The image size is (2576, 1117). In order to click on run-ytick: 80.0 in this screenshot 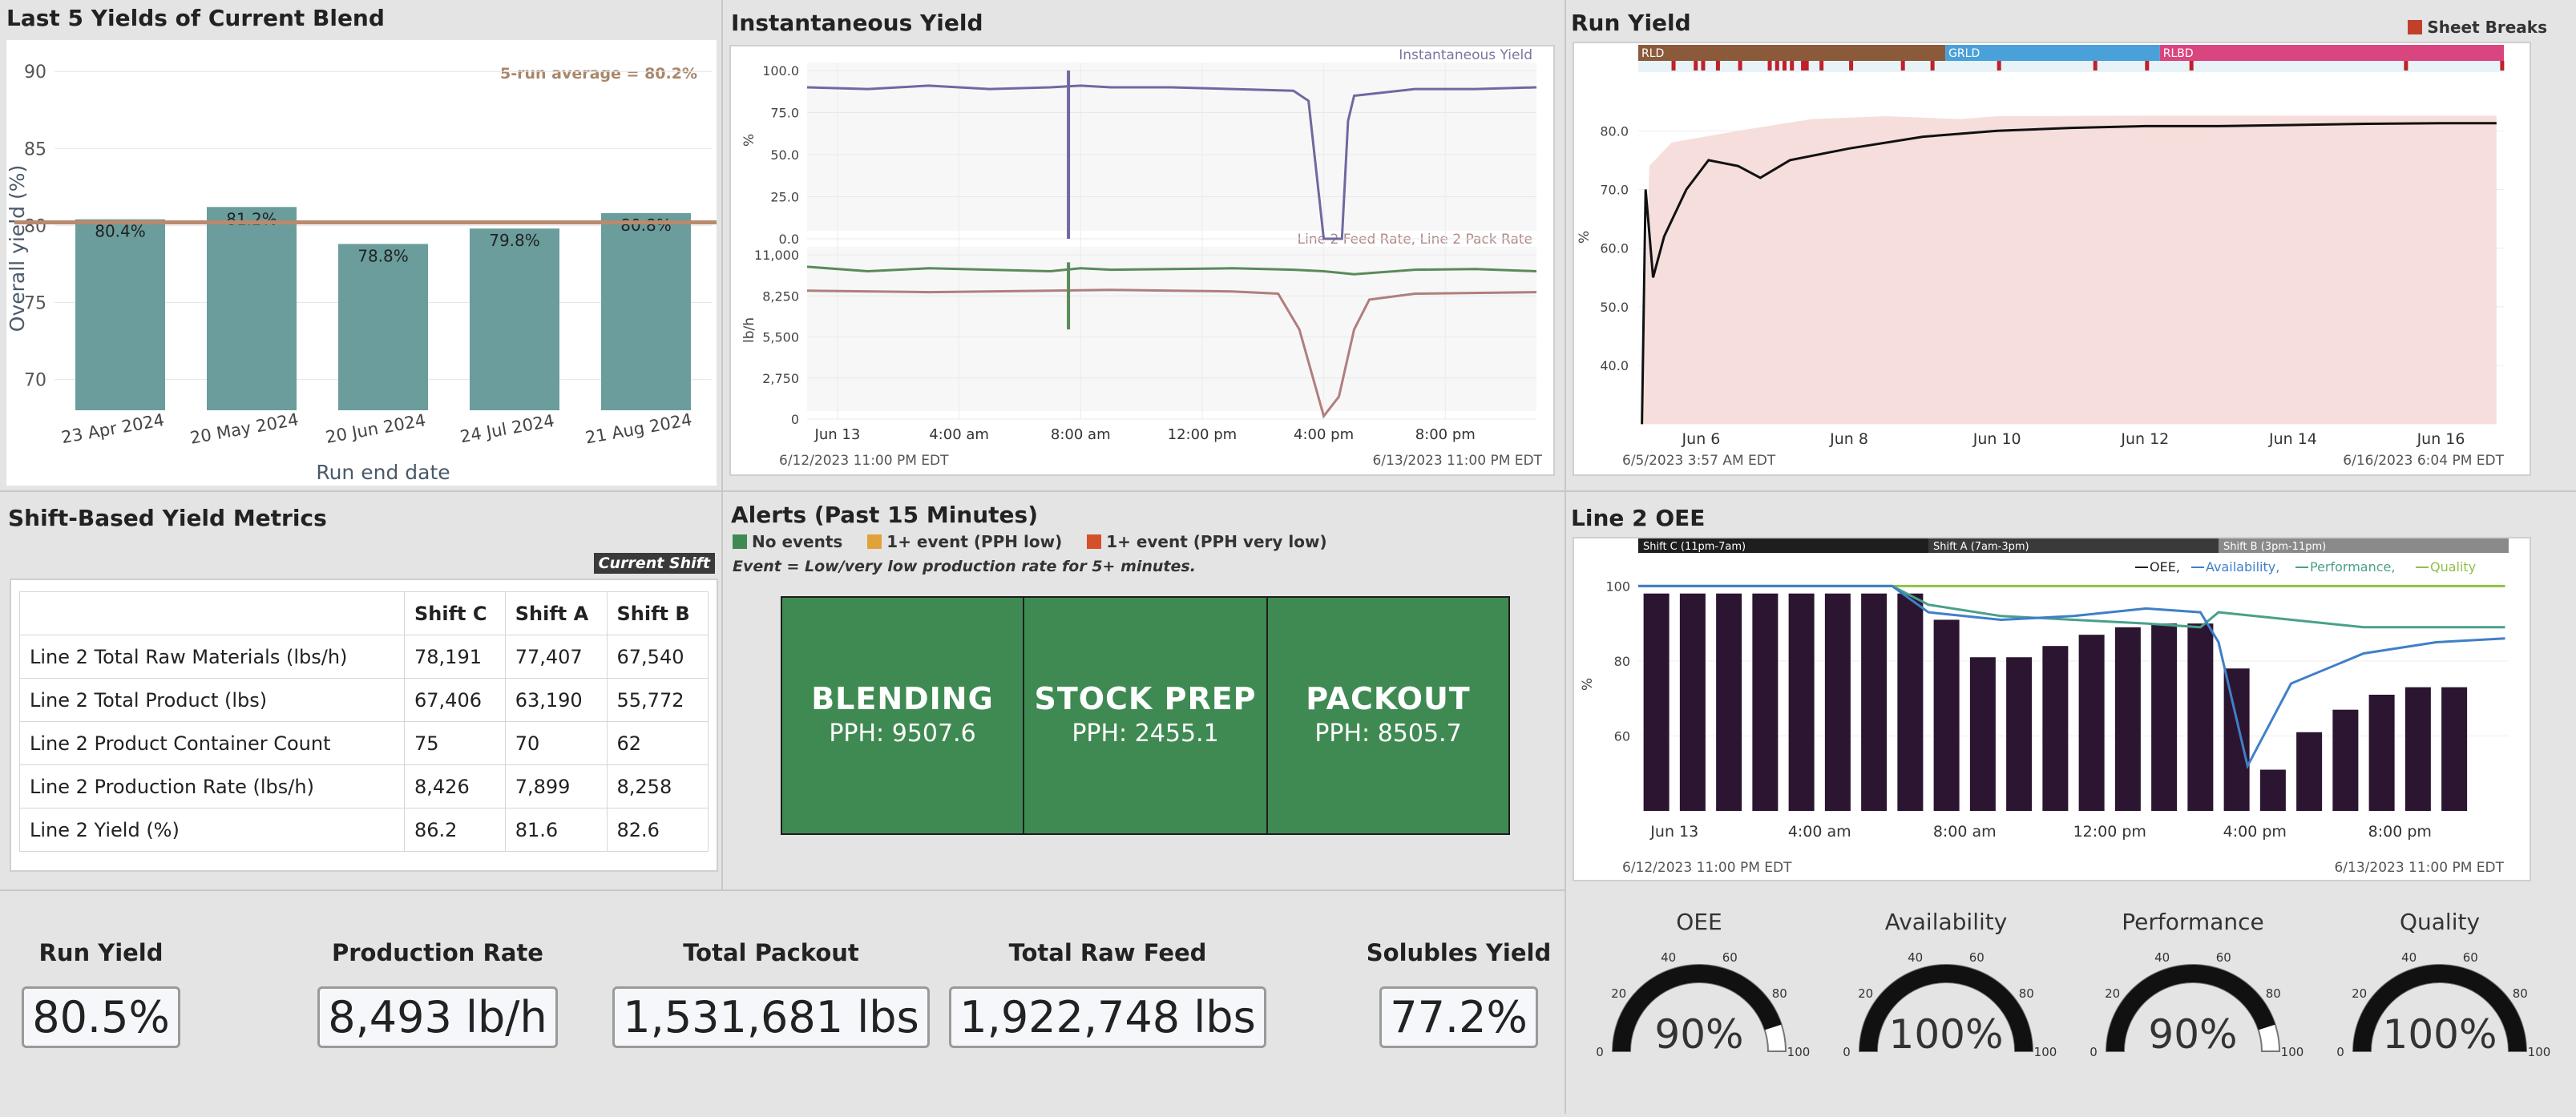, I will do `click(1615, 131)`.